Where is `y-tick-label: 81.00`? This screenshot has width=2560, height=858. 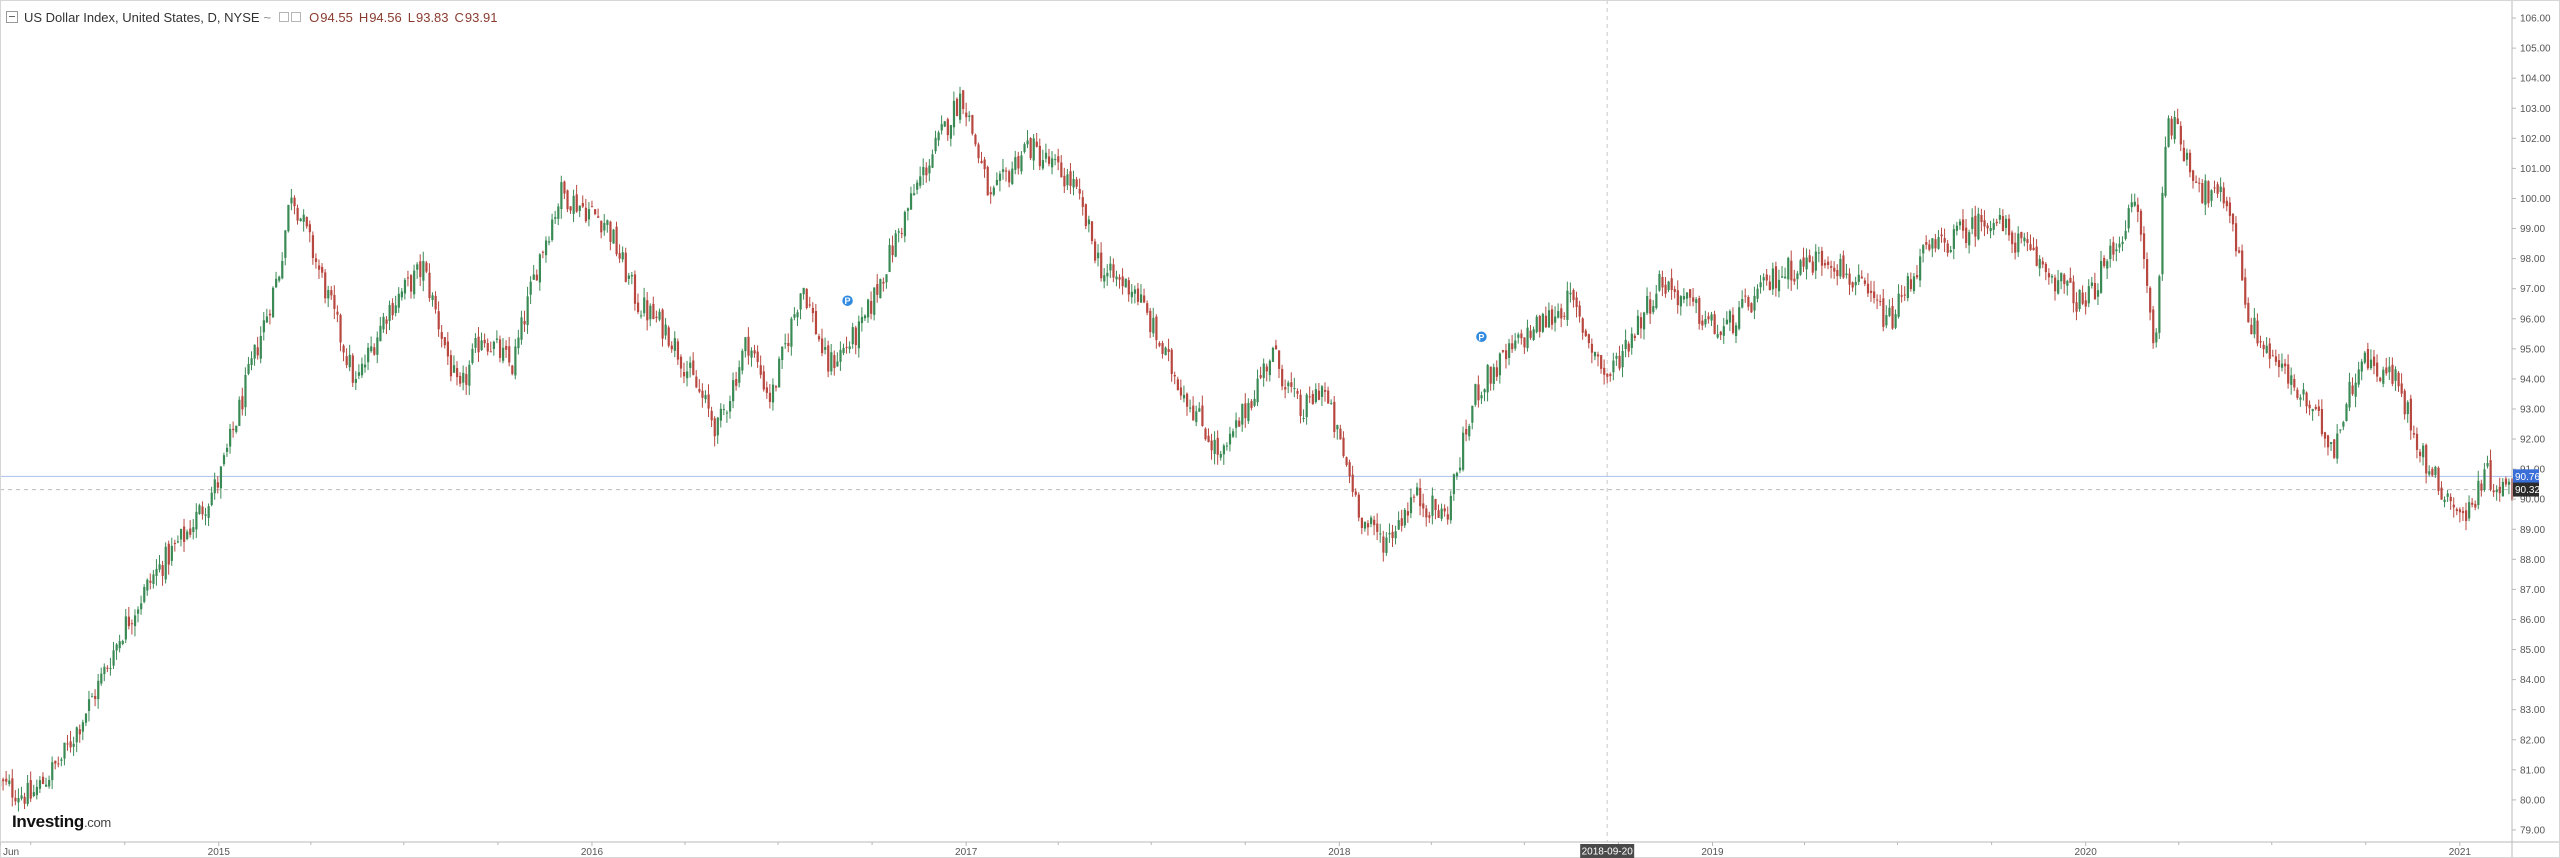 y-tick-label: 81.00 is located at coordinates (2532, 770).